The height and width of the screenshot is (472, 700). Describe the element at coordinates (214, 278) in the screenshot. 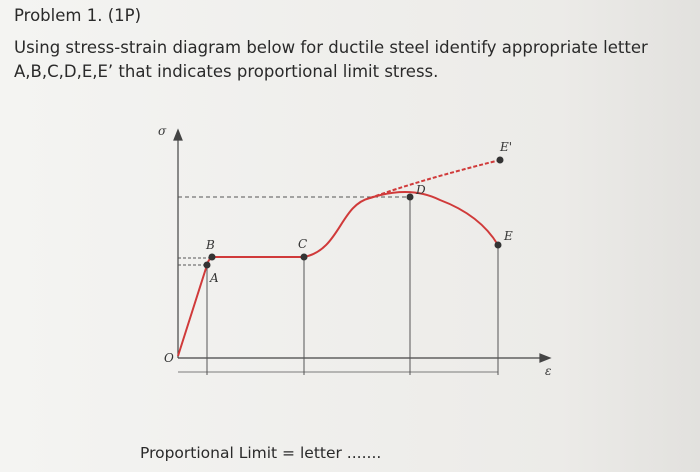

I see `point-label: A` at that location.